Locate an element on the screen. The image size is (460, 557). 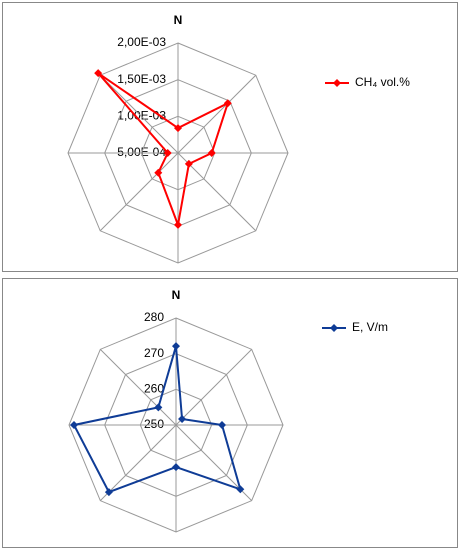
r-tick-label: 250 is located at coordinates (154, 424).